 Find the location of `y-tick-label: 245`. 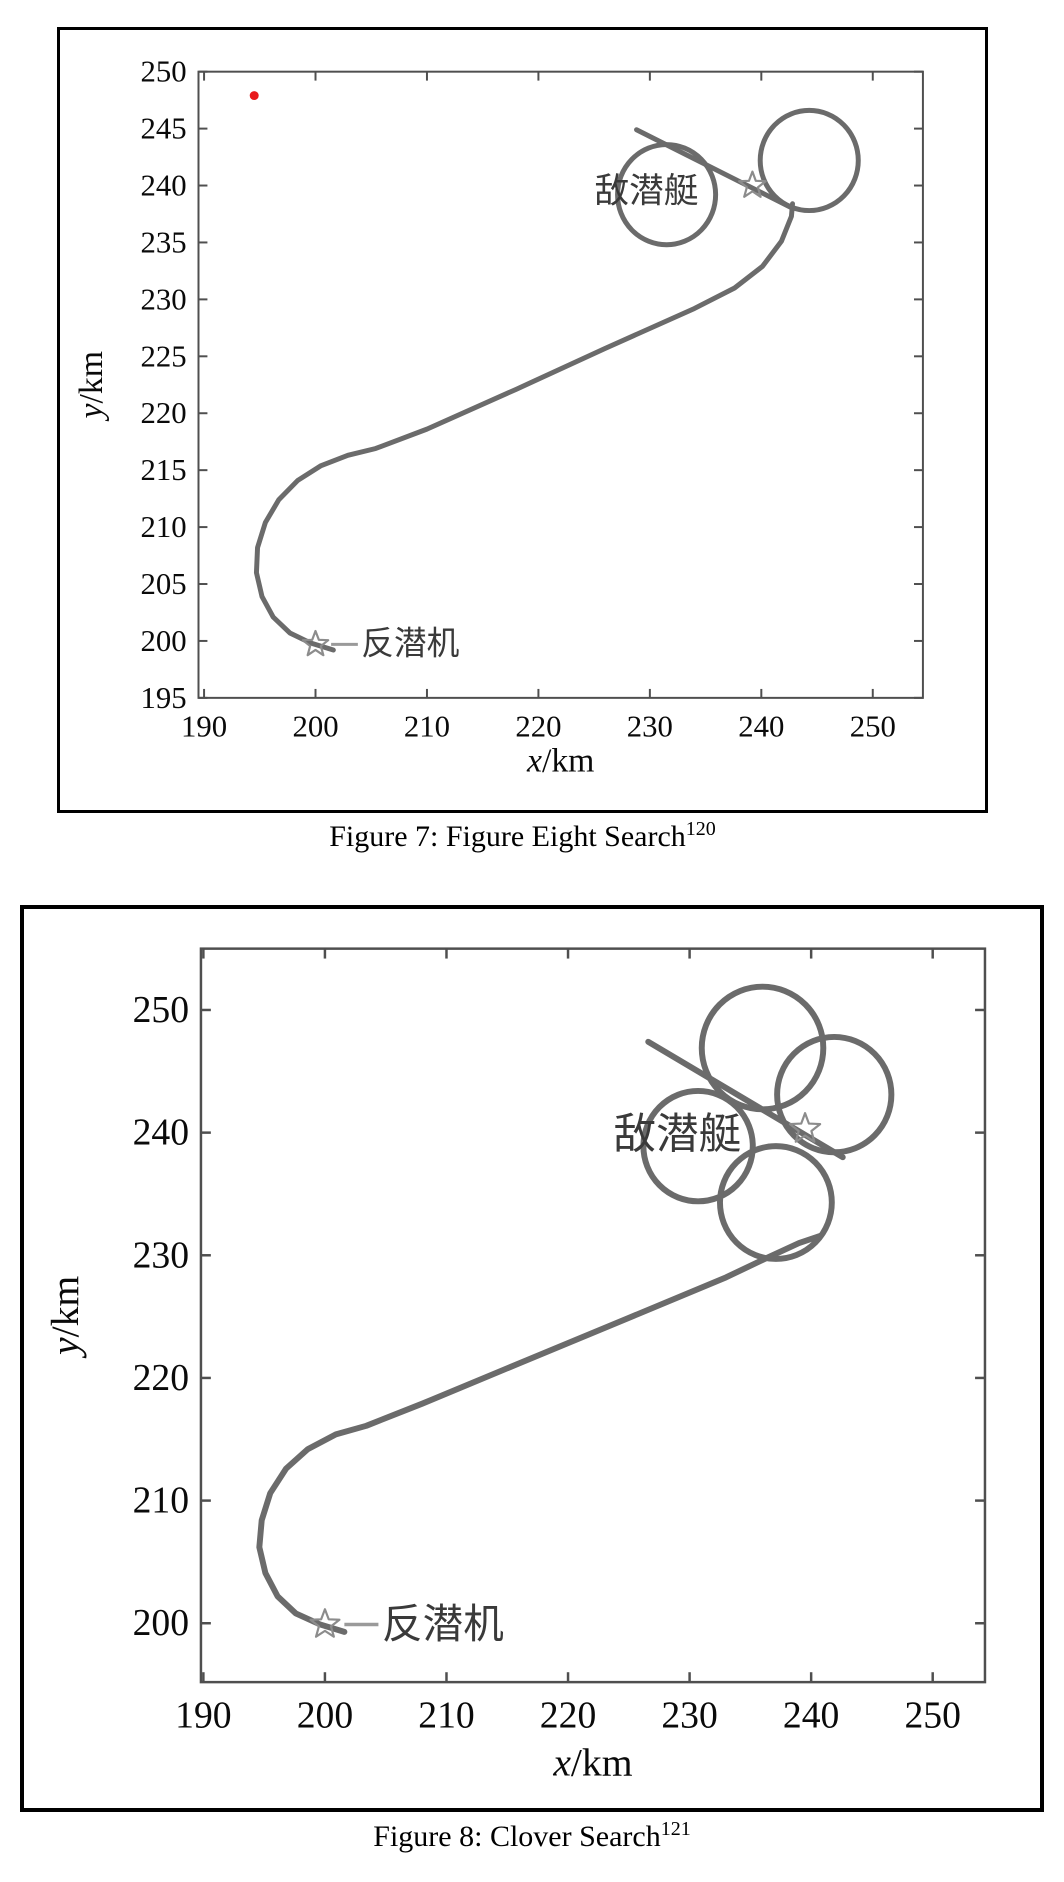

y-tick-label: 245 is located at coordinates (163, 129).